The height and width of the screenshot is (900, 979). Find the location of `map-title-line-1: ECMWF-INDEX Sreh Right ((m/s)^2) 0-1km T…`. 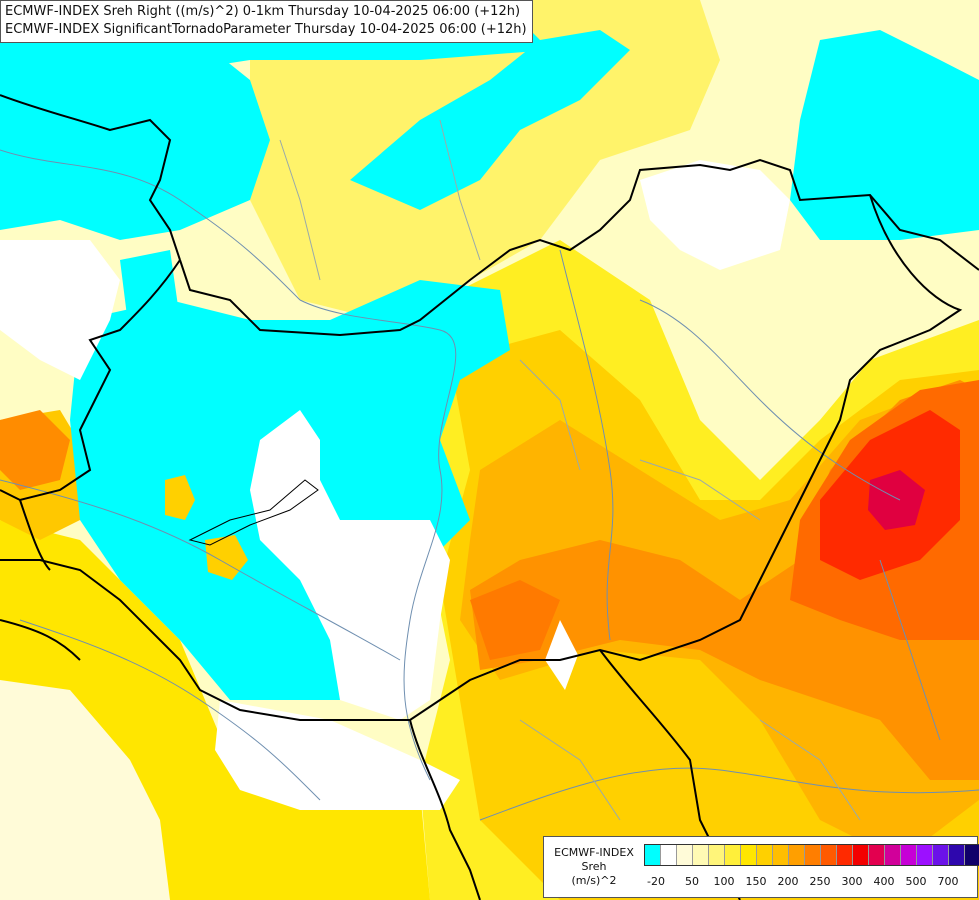

map-title-line-1: ECMWF-INDEX Sreh Right ((m/s)^2) 0-1km T… is located at coordinates (263, 11).